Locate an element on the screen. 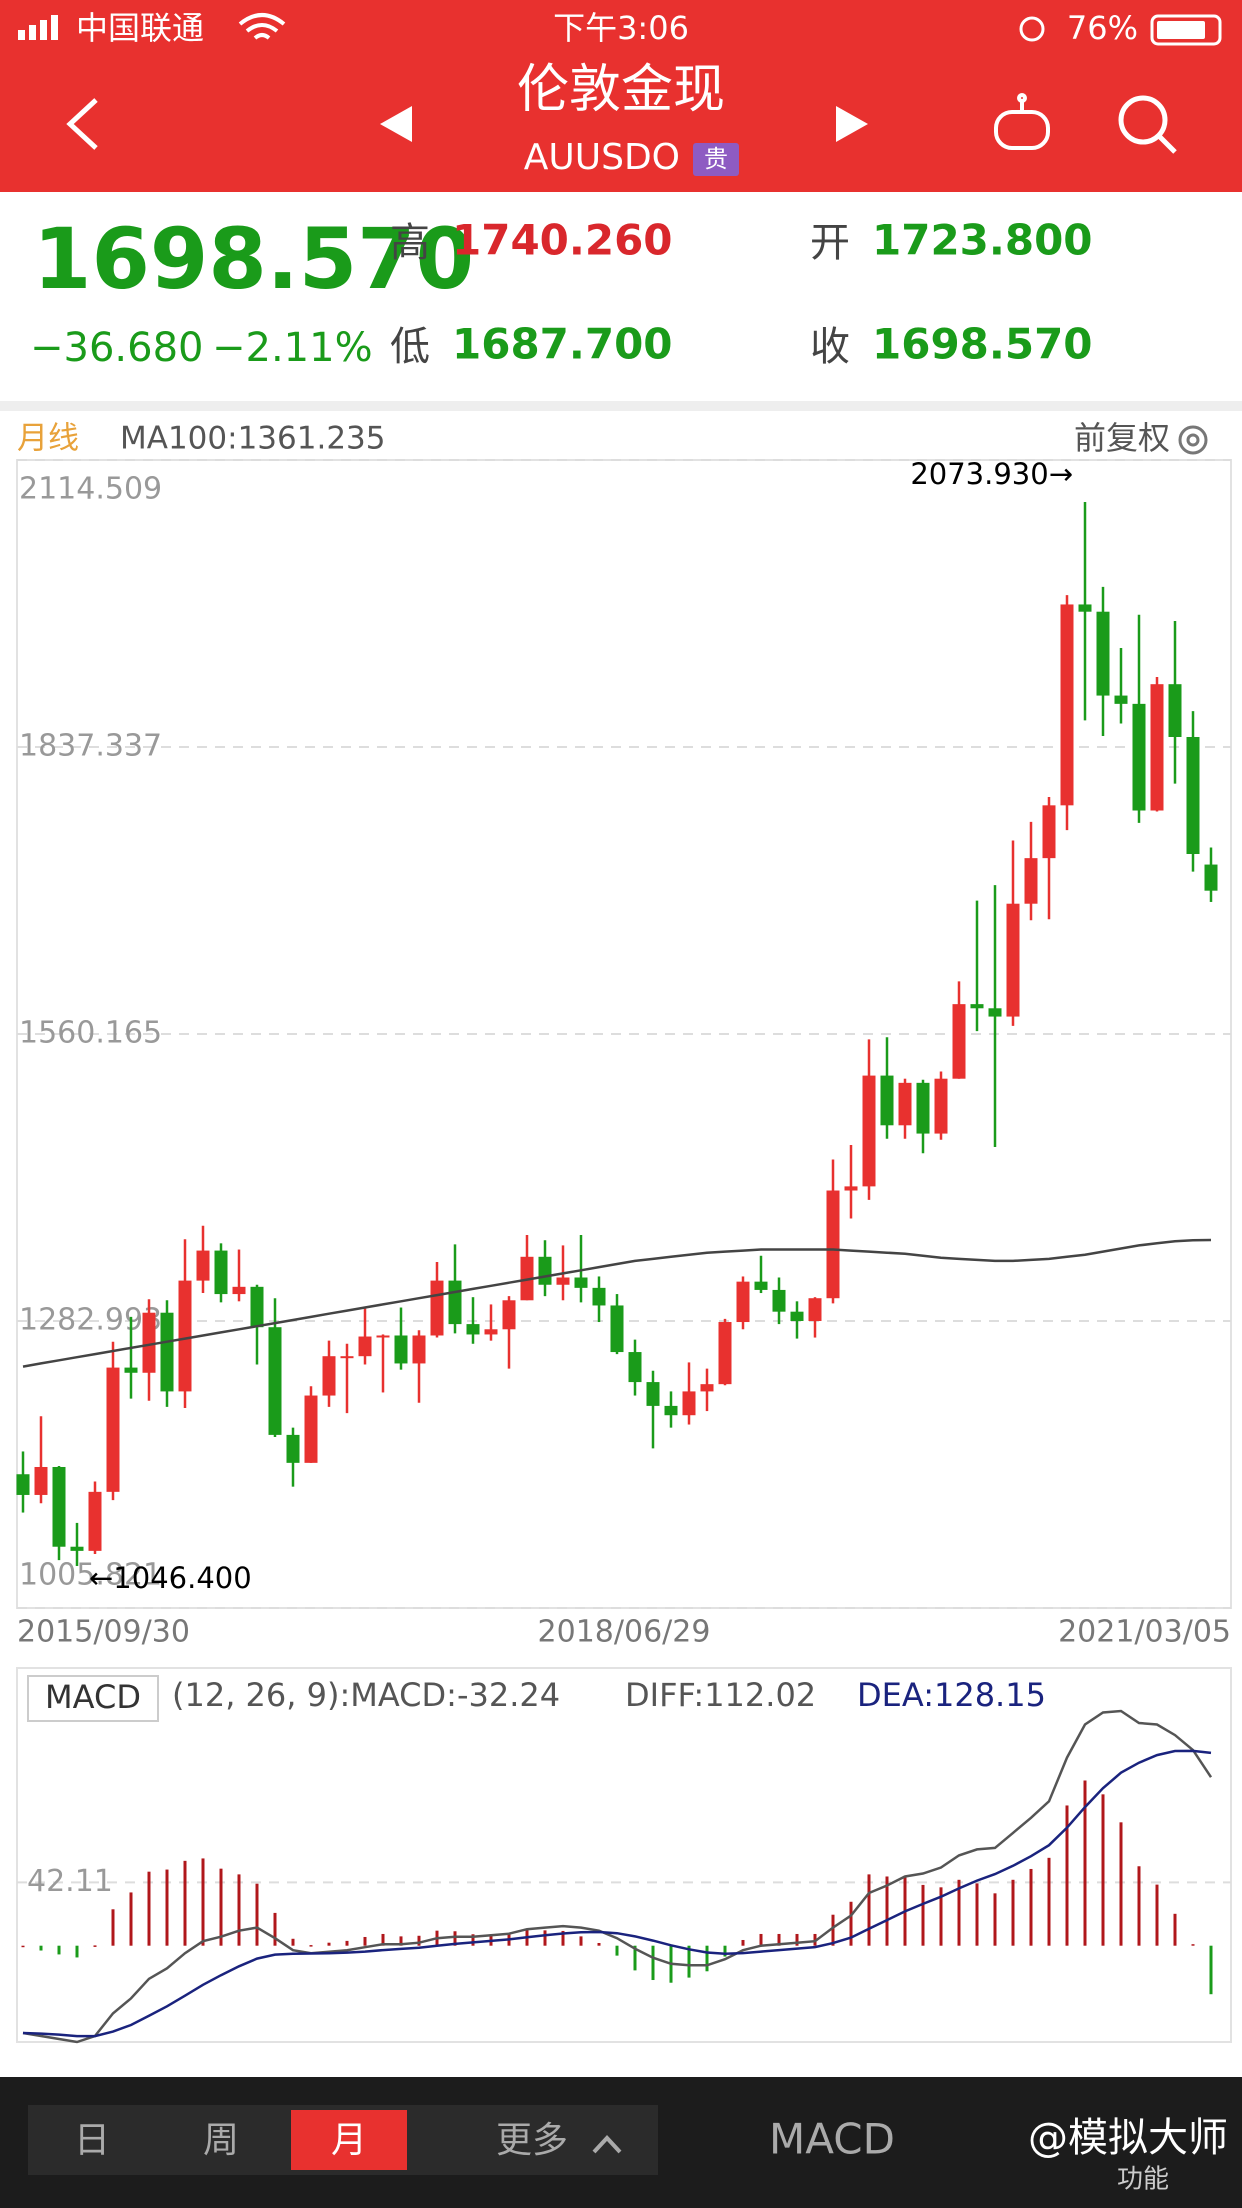 The width and height of the screenshot is (1242, 2208). x-tick-label: 2021/03/05 is located at coordinates (1144, 1632).